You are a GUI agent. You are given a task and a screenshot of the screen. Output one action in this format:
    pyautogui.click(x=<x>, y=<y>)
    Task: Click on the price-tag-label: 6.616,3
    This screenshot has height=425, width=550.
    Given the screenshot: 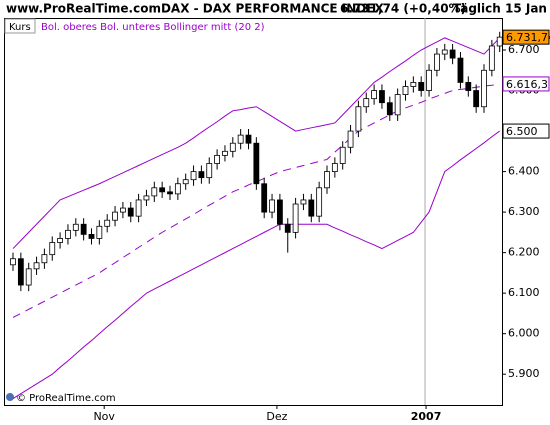 What is the action you would take?
    pyautogui.click(x=527, y=84)
    